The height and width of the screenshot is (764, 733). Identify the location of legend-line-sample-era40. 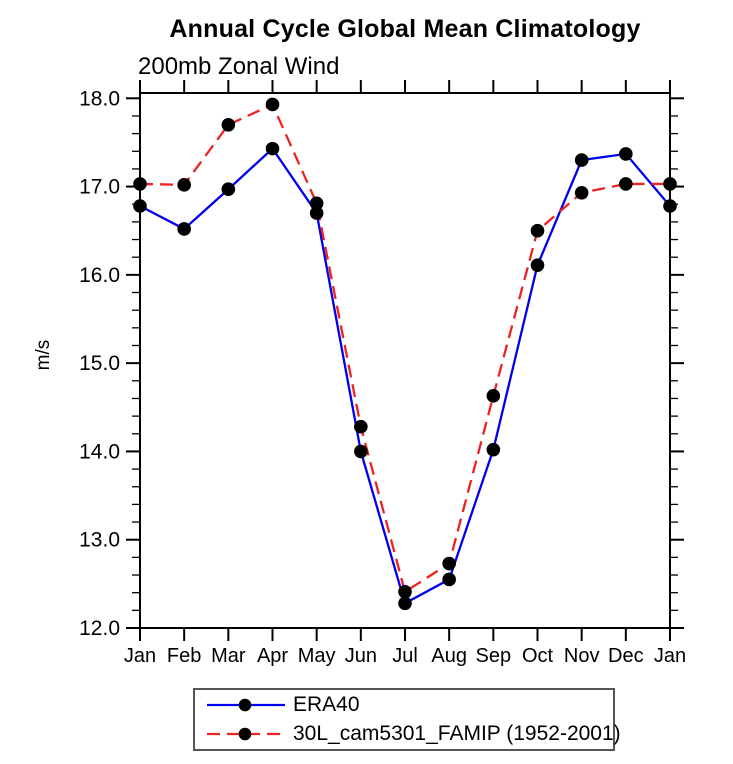
(246, 705).